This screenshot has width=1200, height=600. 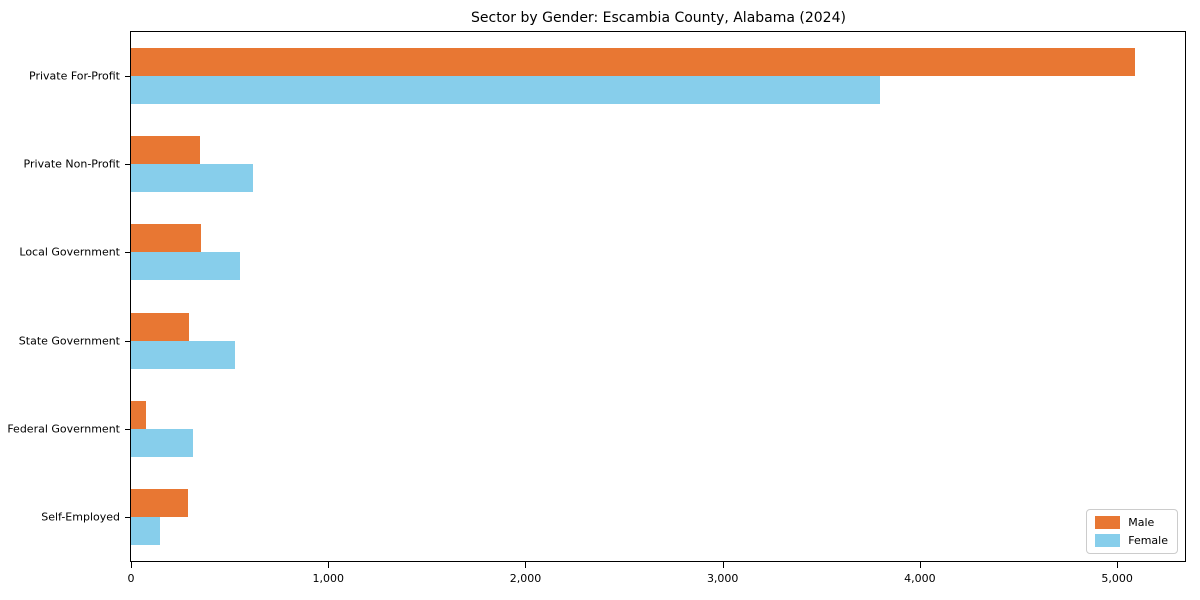 What do you see at coordinates (145, 530) in the screenshot?
I see `bar-female-self-employed` at bounding box center [145, 530].